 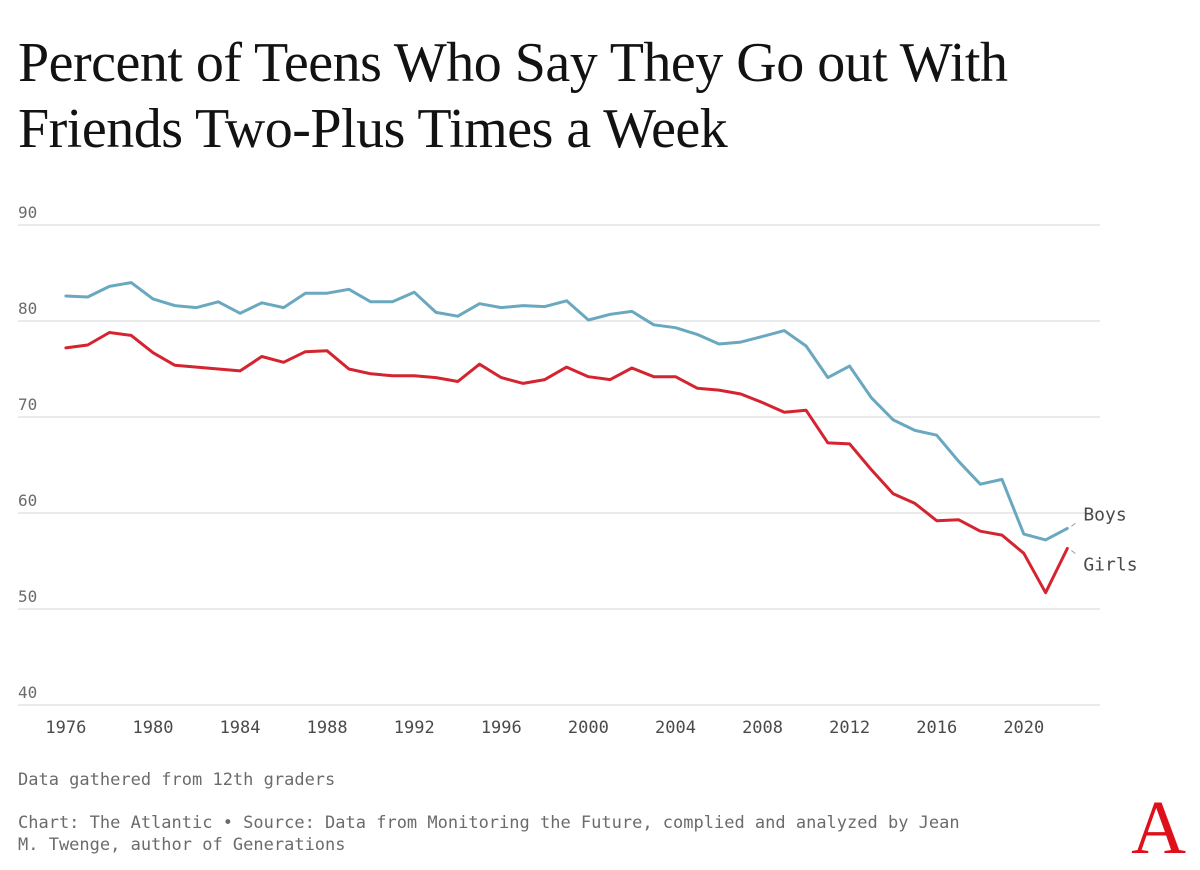 What do you see at coordinates (27, 692) in the screenshot?
I see `y-tick-label: 40` at bounding box center [27, 692].